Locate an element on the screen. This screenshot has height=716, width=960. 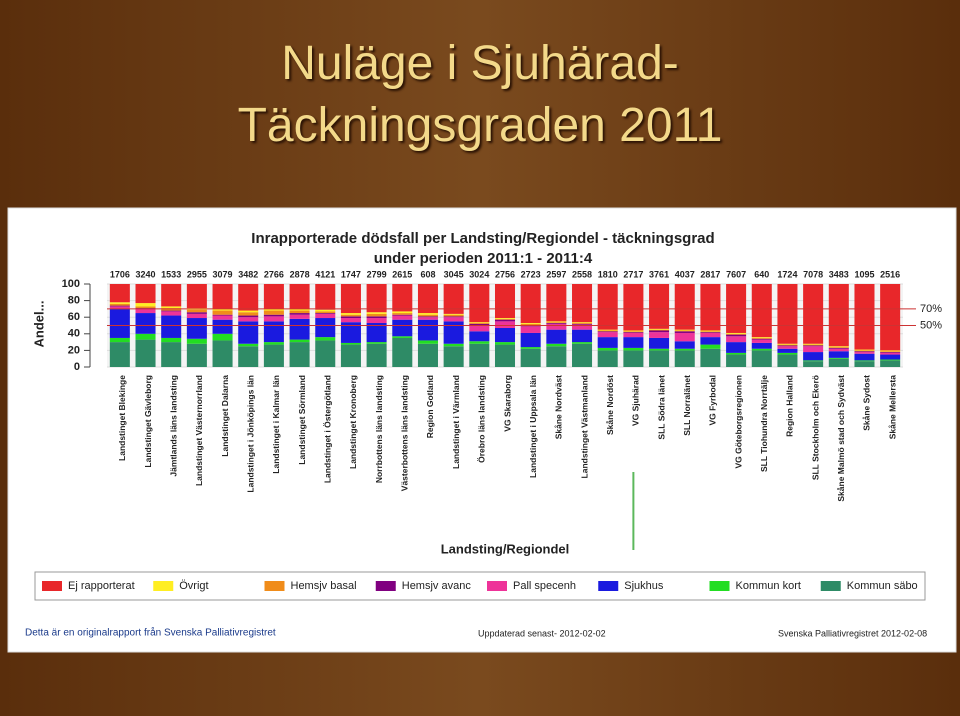
bar-total: 640 is located at coordinates (761, 274).